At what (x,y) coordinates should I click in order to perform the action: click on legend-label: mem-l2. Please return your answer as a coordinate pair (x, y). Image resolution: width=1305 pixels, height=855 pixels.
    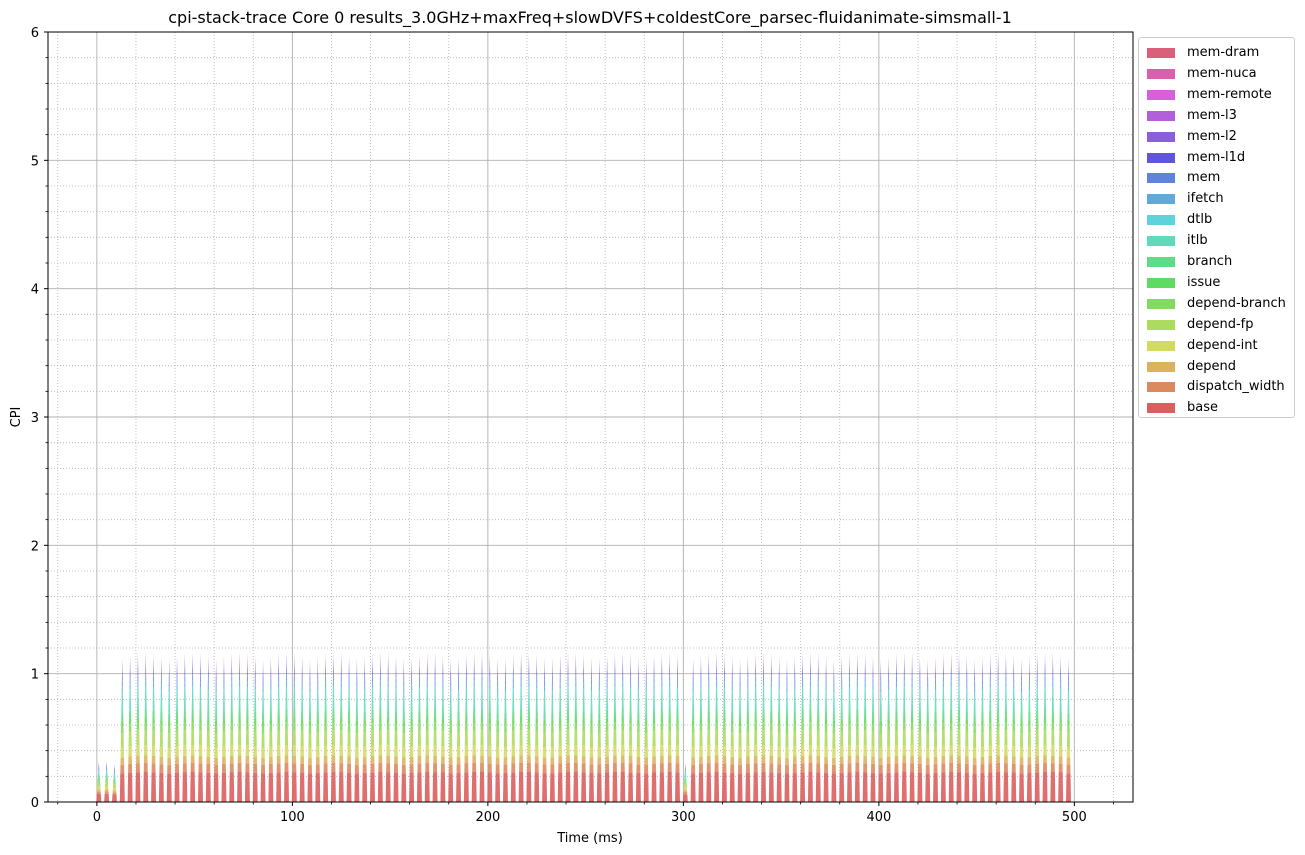
    Looking at the image, I should click on (1212, 136).